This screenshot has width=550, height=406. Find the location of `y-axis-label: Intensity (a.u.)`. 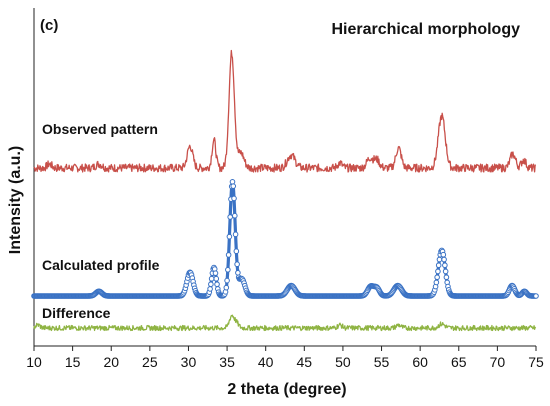

y-axis-label: Intensity (a.u.) is located at coordinates (15, 200).